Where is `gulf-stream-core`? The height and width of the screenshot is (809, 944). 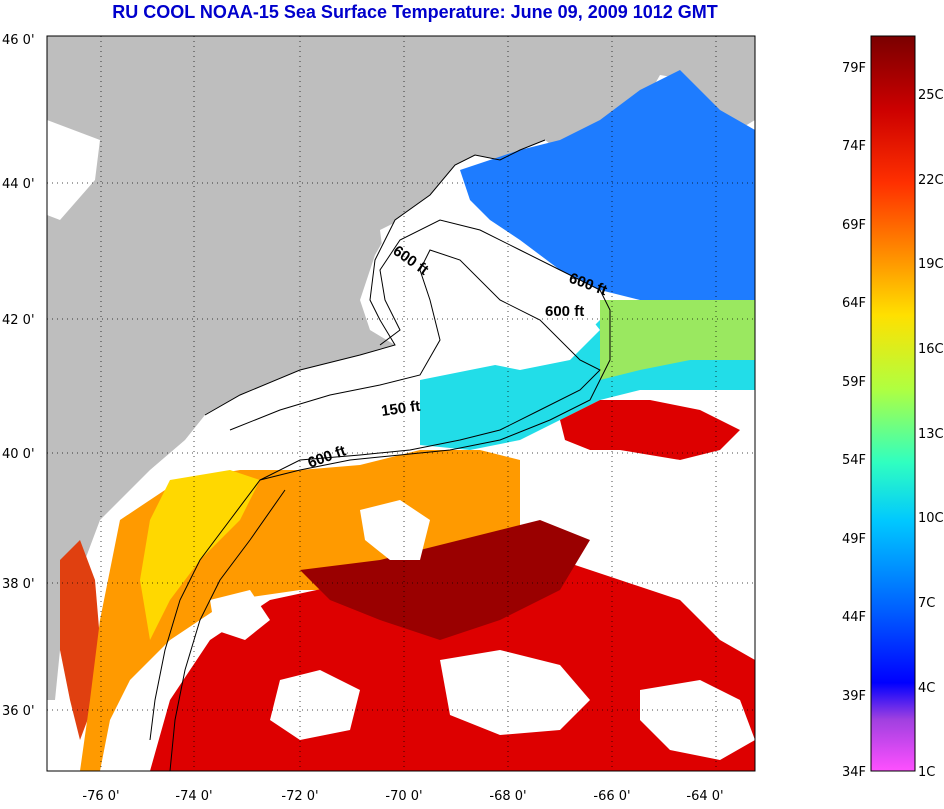 gulf-stream-core is located at coordinates (445, 580).